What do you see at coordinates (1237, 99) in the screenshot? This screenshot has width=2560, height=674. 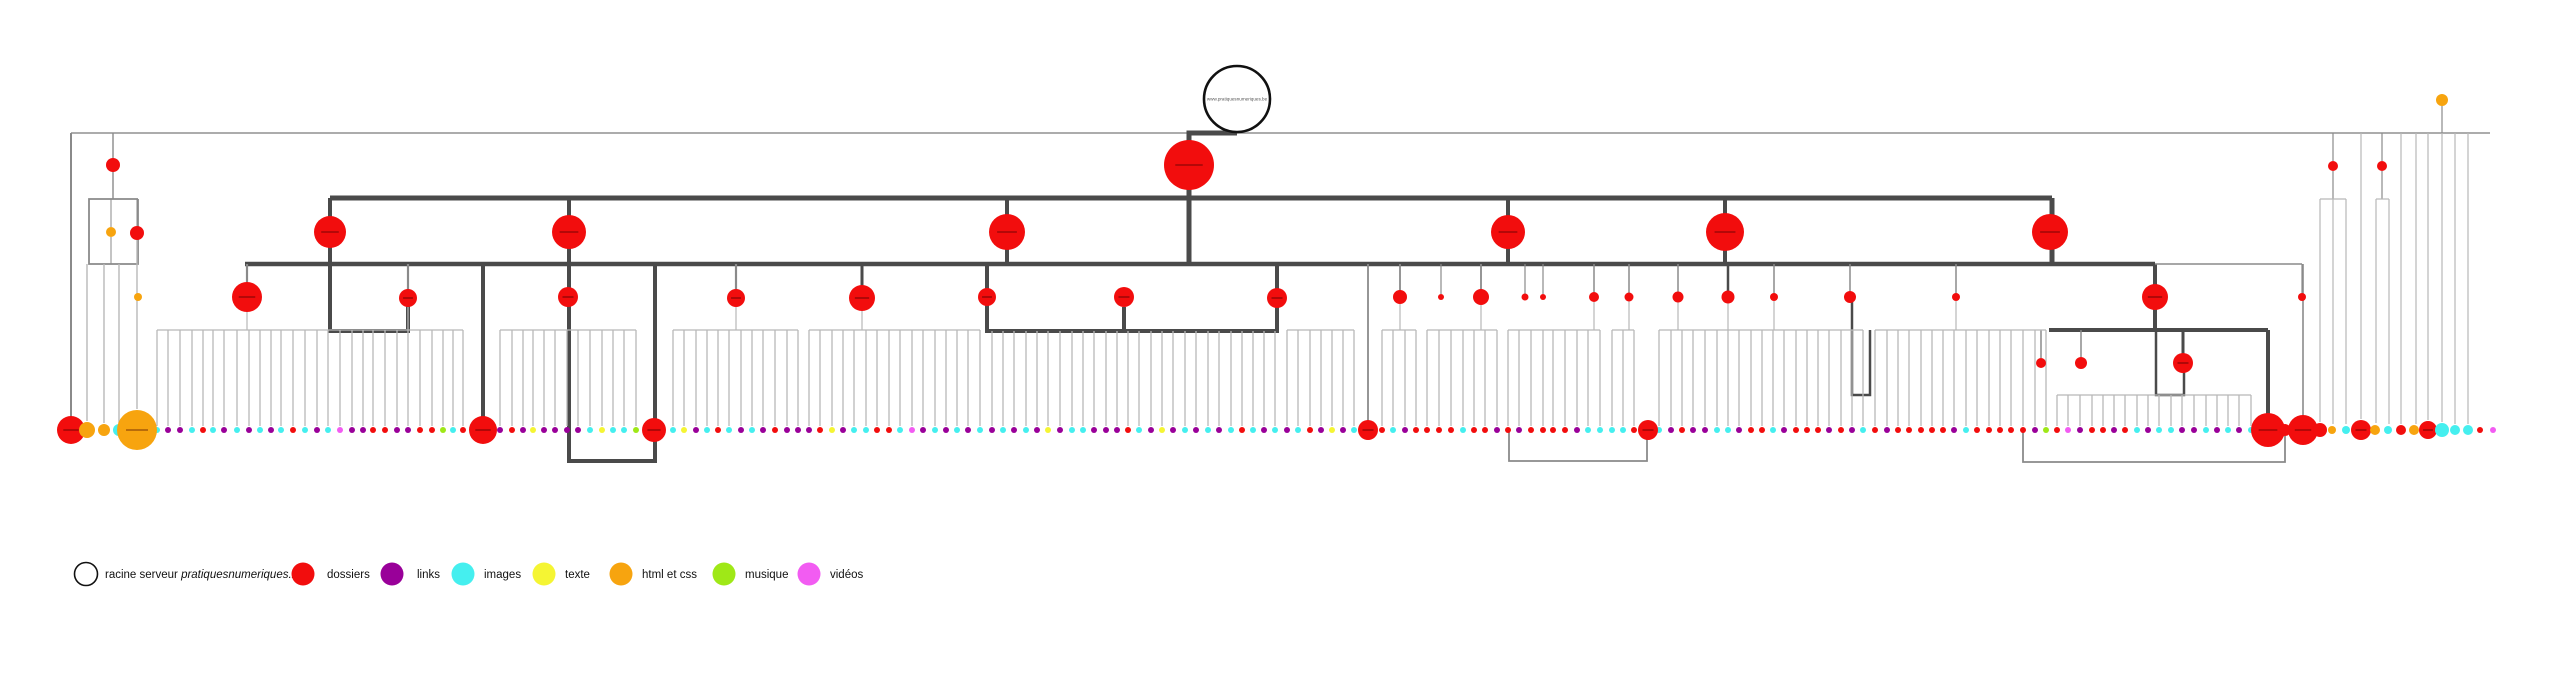 I see `root-label: www.pratiquesnumeriques.be` at bounding box center [1237, 99].